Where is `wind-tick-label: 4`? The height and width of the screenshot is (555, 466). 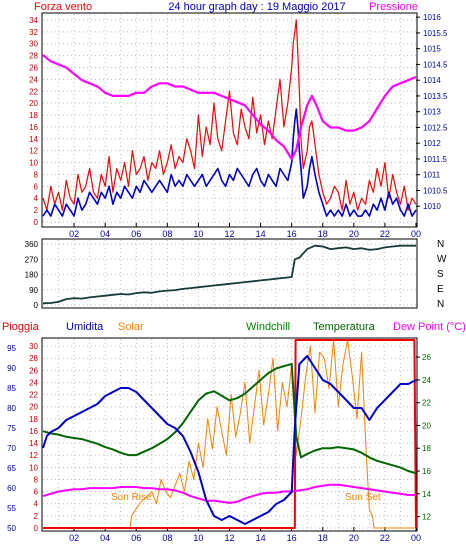
wind-tick-label: 4 is located at coordinates (36, 198).